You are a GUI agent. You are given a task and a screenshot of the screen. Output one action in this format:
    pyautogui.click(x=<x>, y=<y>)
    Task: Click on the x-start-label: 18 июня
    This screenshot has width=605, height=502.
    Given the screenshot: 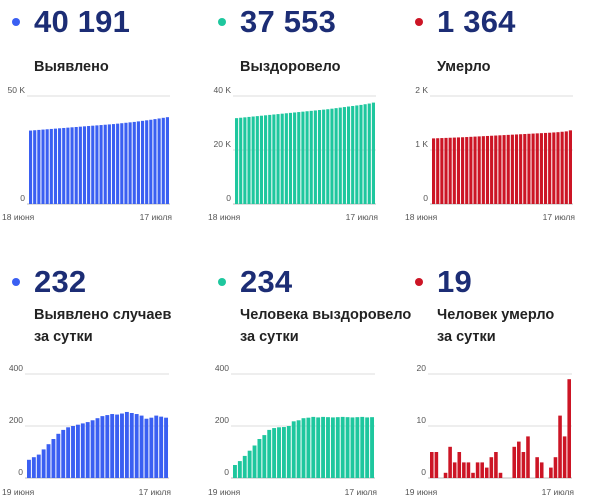 What is the action you would take?
    pyautogui.click(x=18, y=217)
    